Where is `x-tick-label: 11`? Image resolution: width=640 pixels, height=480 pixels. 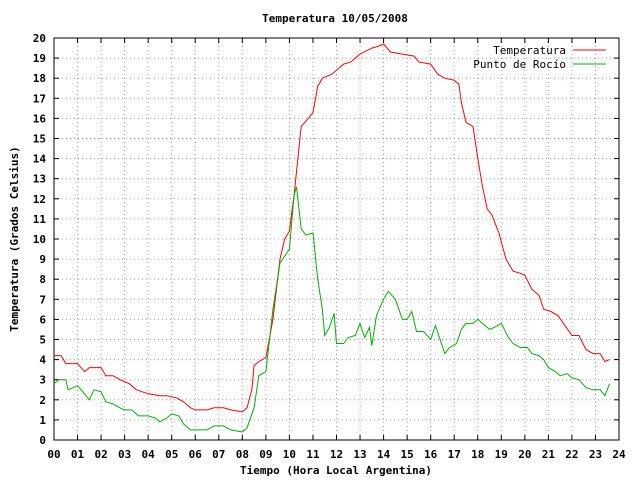 x-tick-label: 11 is located at coordinates (313, 454).